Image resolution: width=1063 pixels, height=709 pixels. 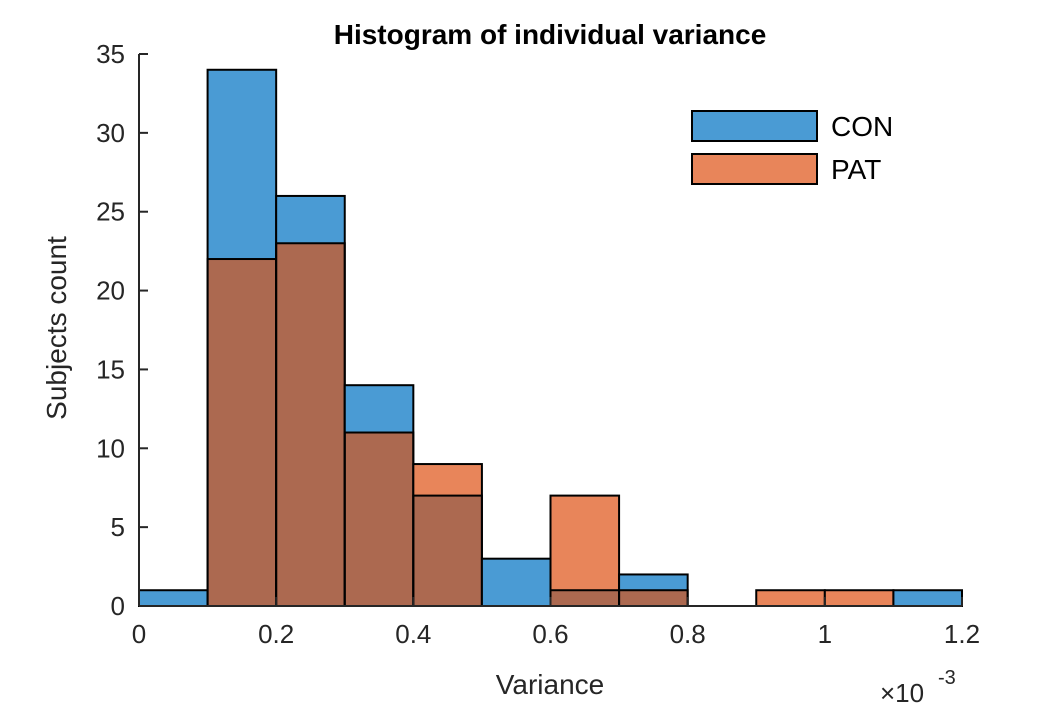 I want to click on x-exponent-power: -3, so click(x=947, y=678).